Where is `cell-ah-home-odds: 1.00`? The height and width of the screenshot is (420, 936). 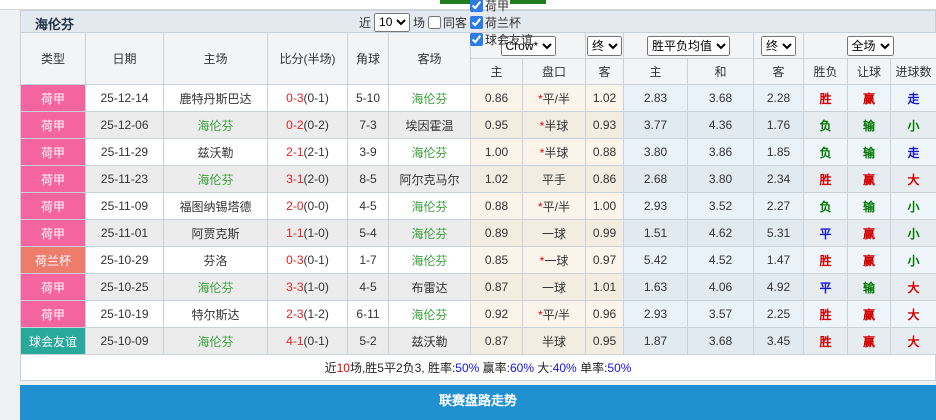 cell-ah-home-odds: 1.00 is located at coordinates (497, 152).